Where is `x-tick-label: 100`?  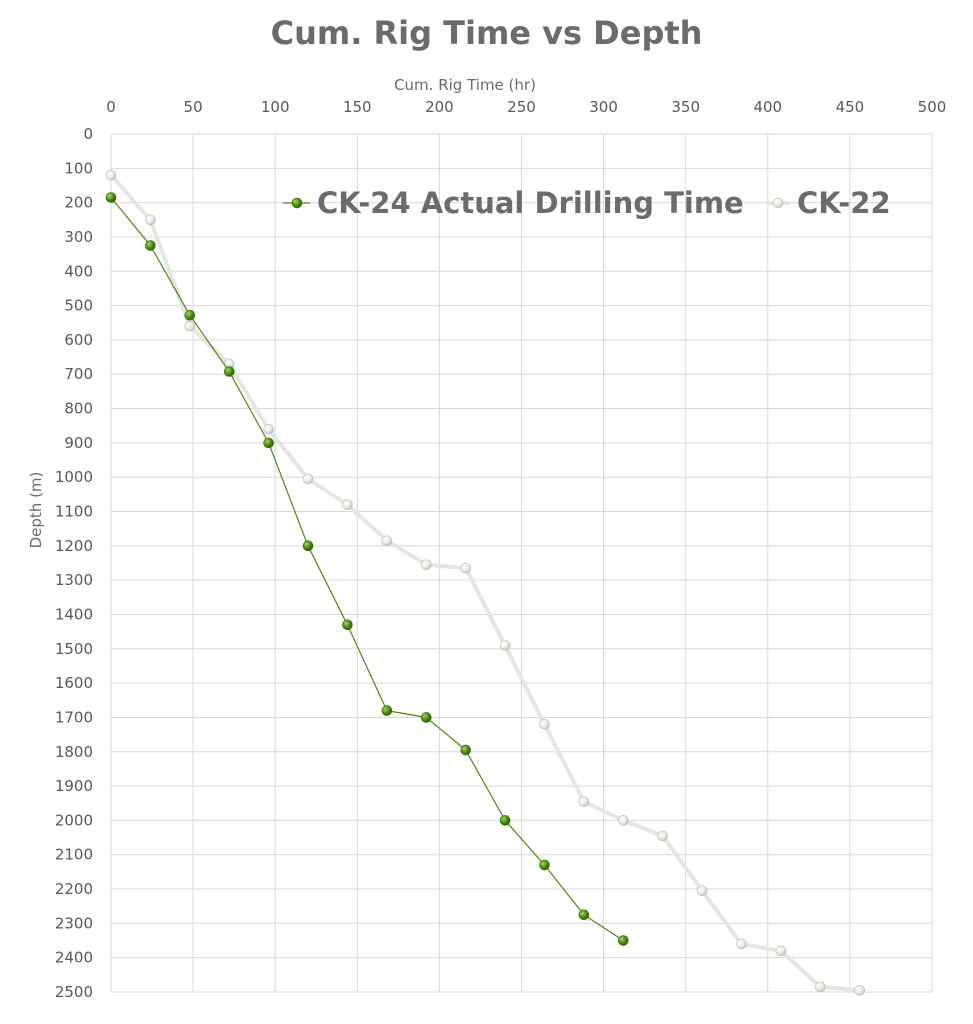 x-tick-label: 100 is located at coordinates (275, 107).